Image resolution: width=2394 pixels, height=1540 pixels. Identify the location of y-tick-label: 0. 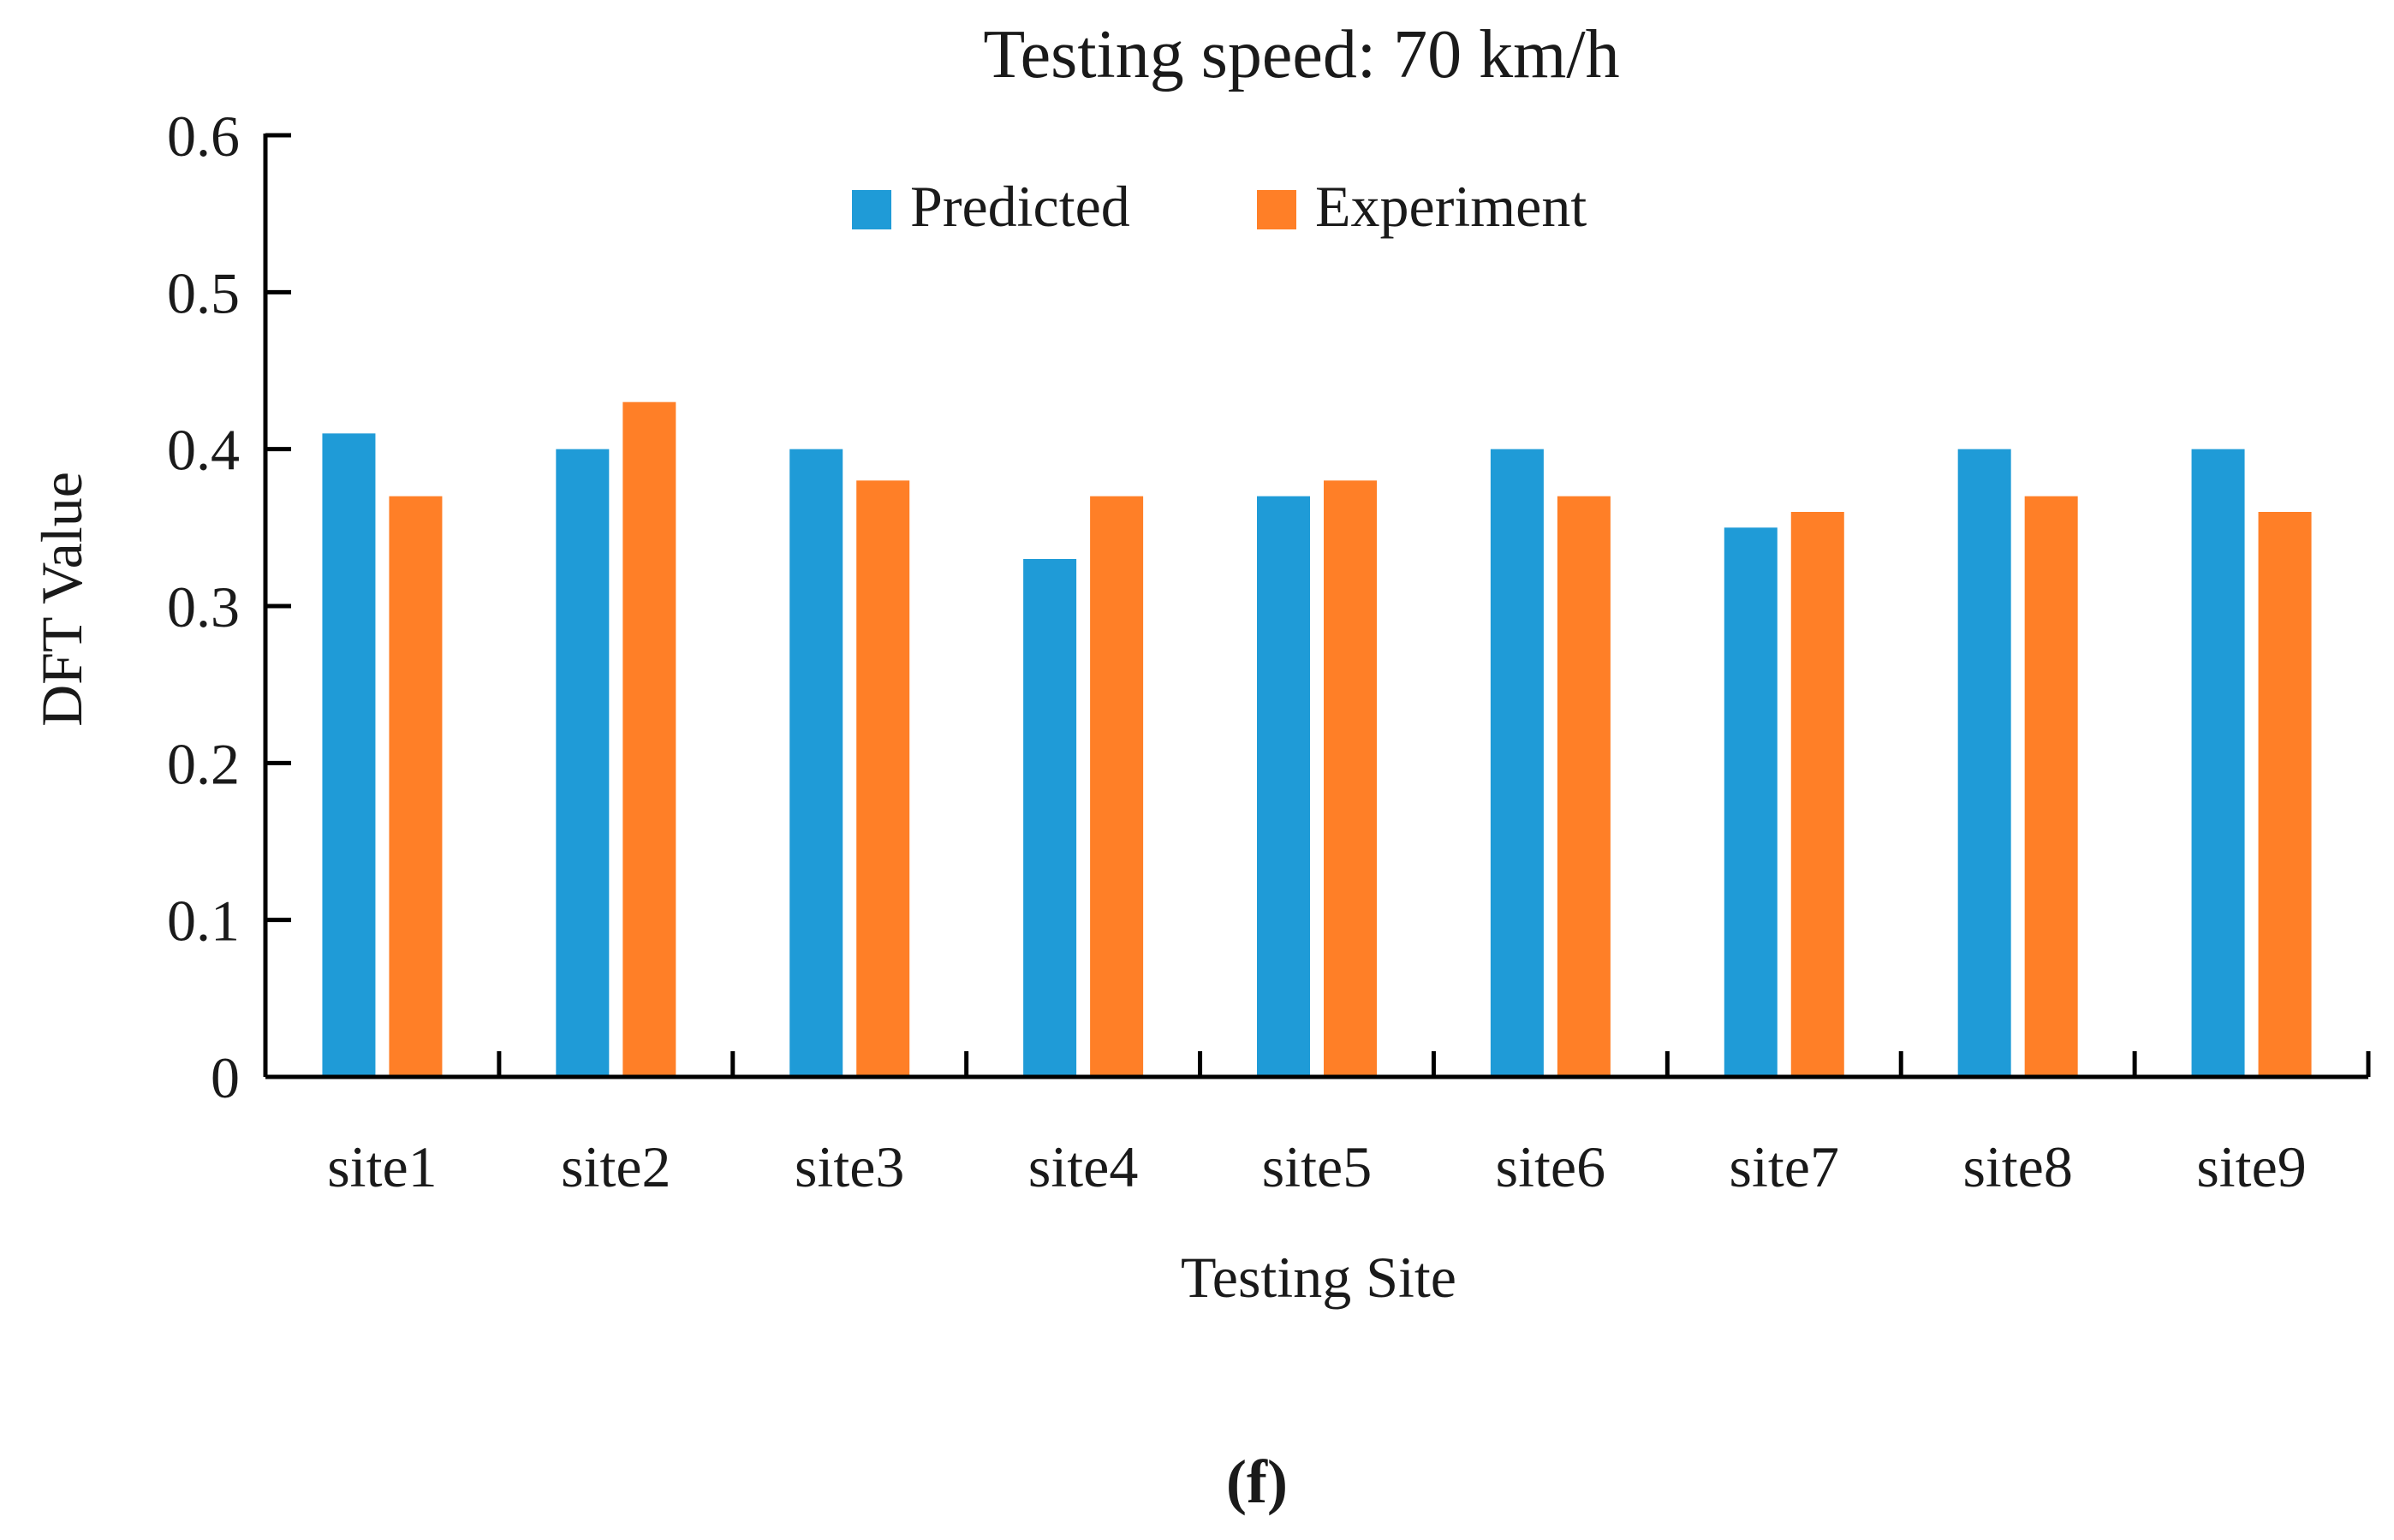
(225, 1077).